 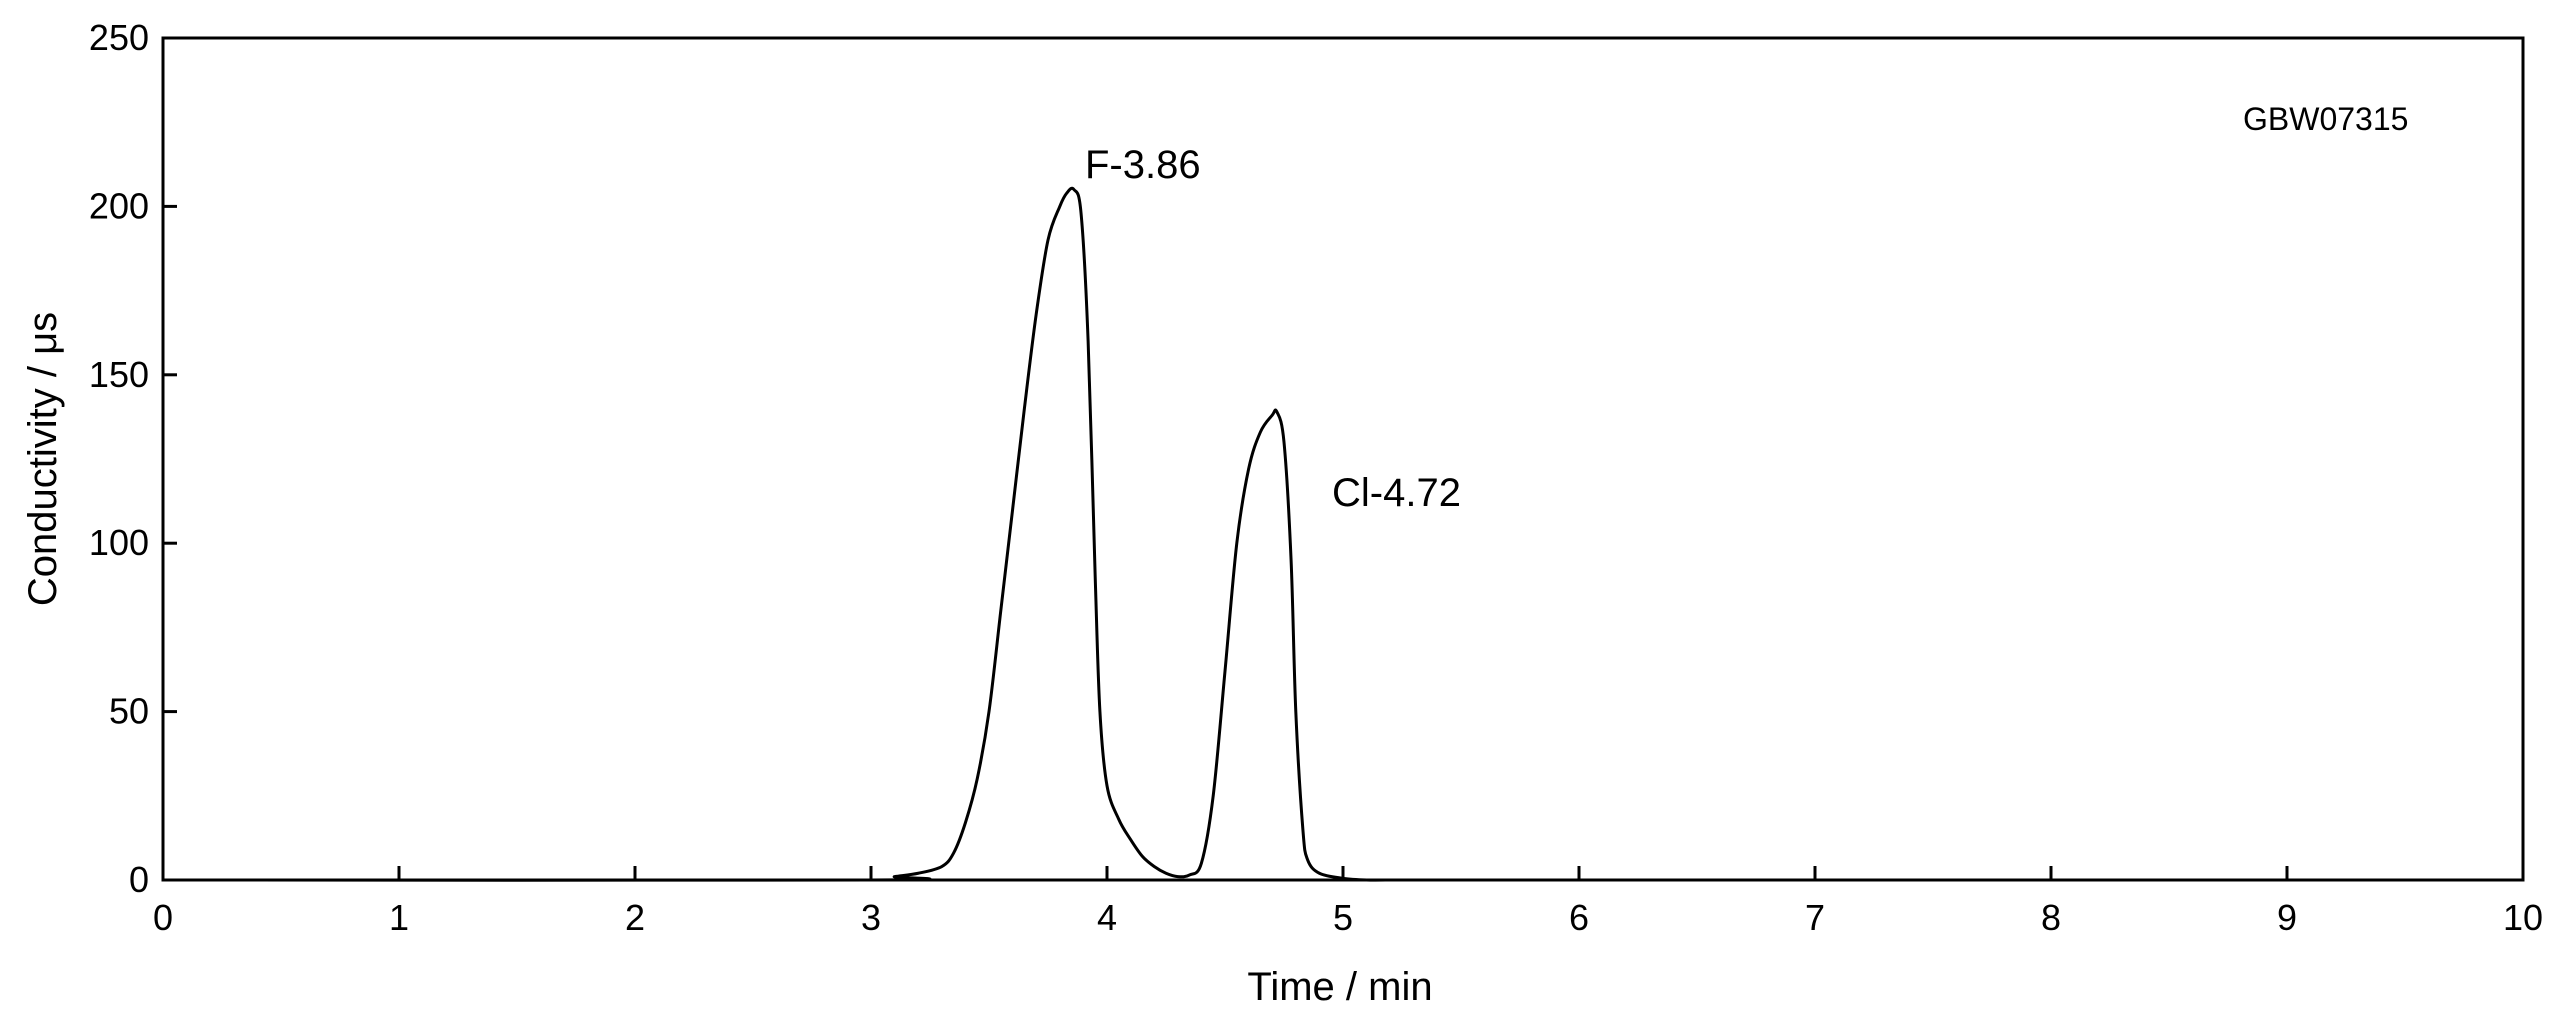 I want to click on x-axis-ticks: 0 1 2 3 4 5 6 7 8 9 10, so click(x=1348, y=902).